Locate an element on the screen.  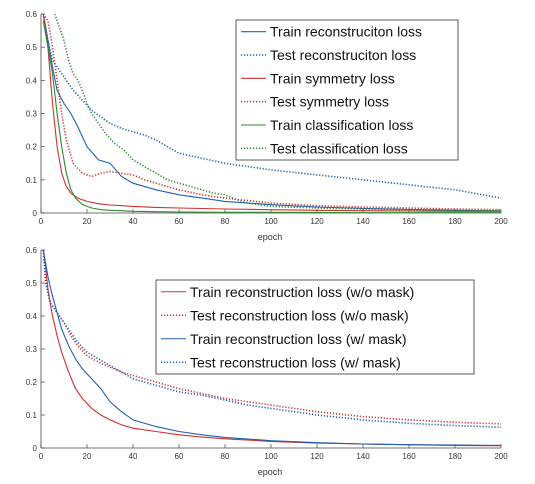
legend-label: Train reconstruction loss (w/o mask) is located at coordinates (302, 292).